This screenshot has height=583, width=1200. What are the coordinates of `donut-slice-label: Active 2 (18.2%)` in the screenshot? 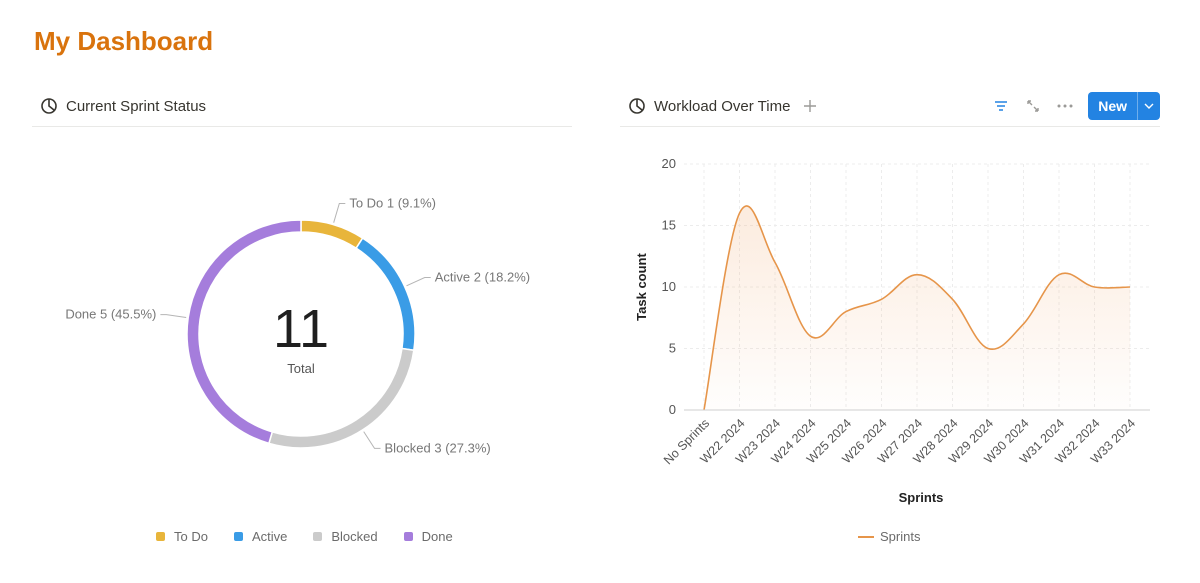 It's located at (482, 277).